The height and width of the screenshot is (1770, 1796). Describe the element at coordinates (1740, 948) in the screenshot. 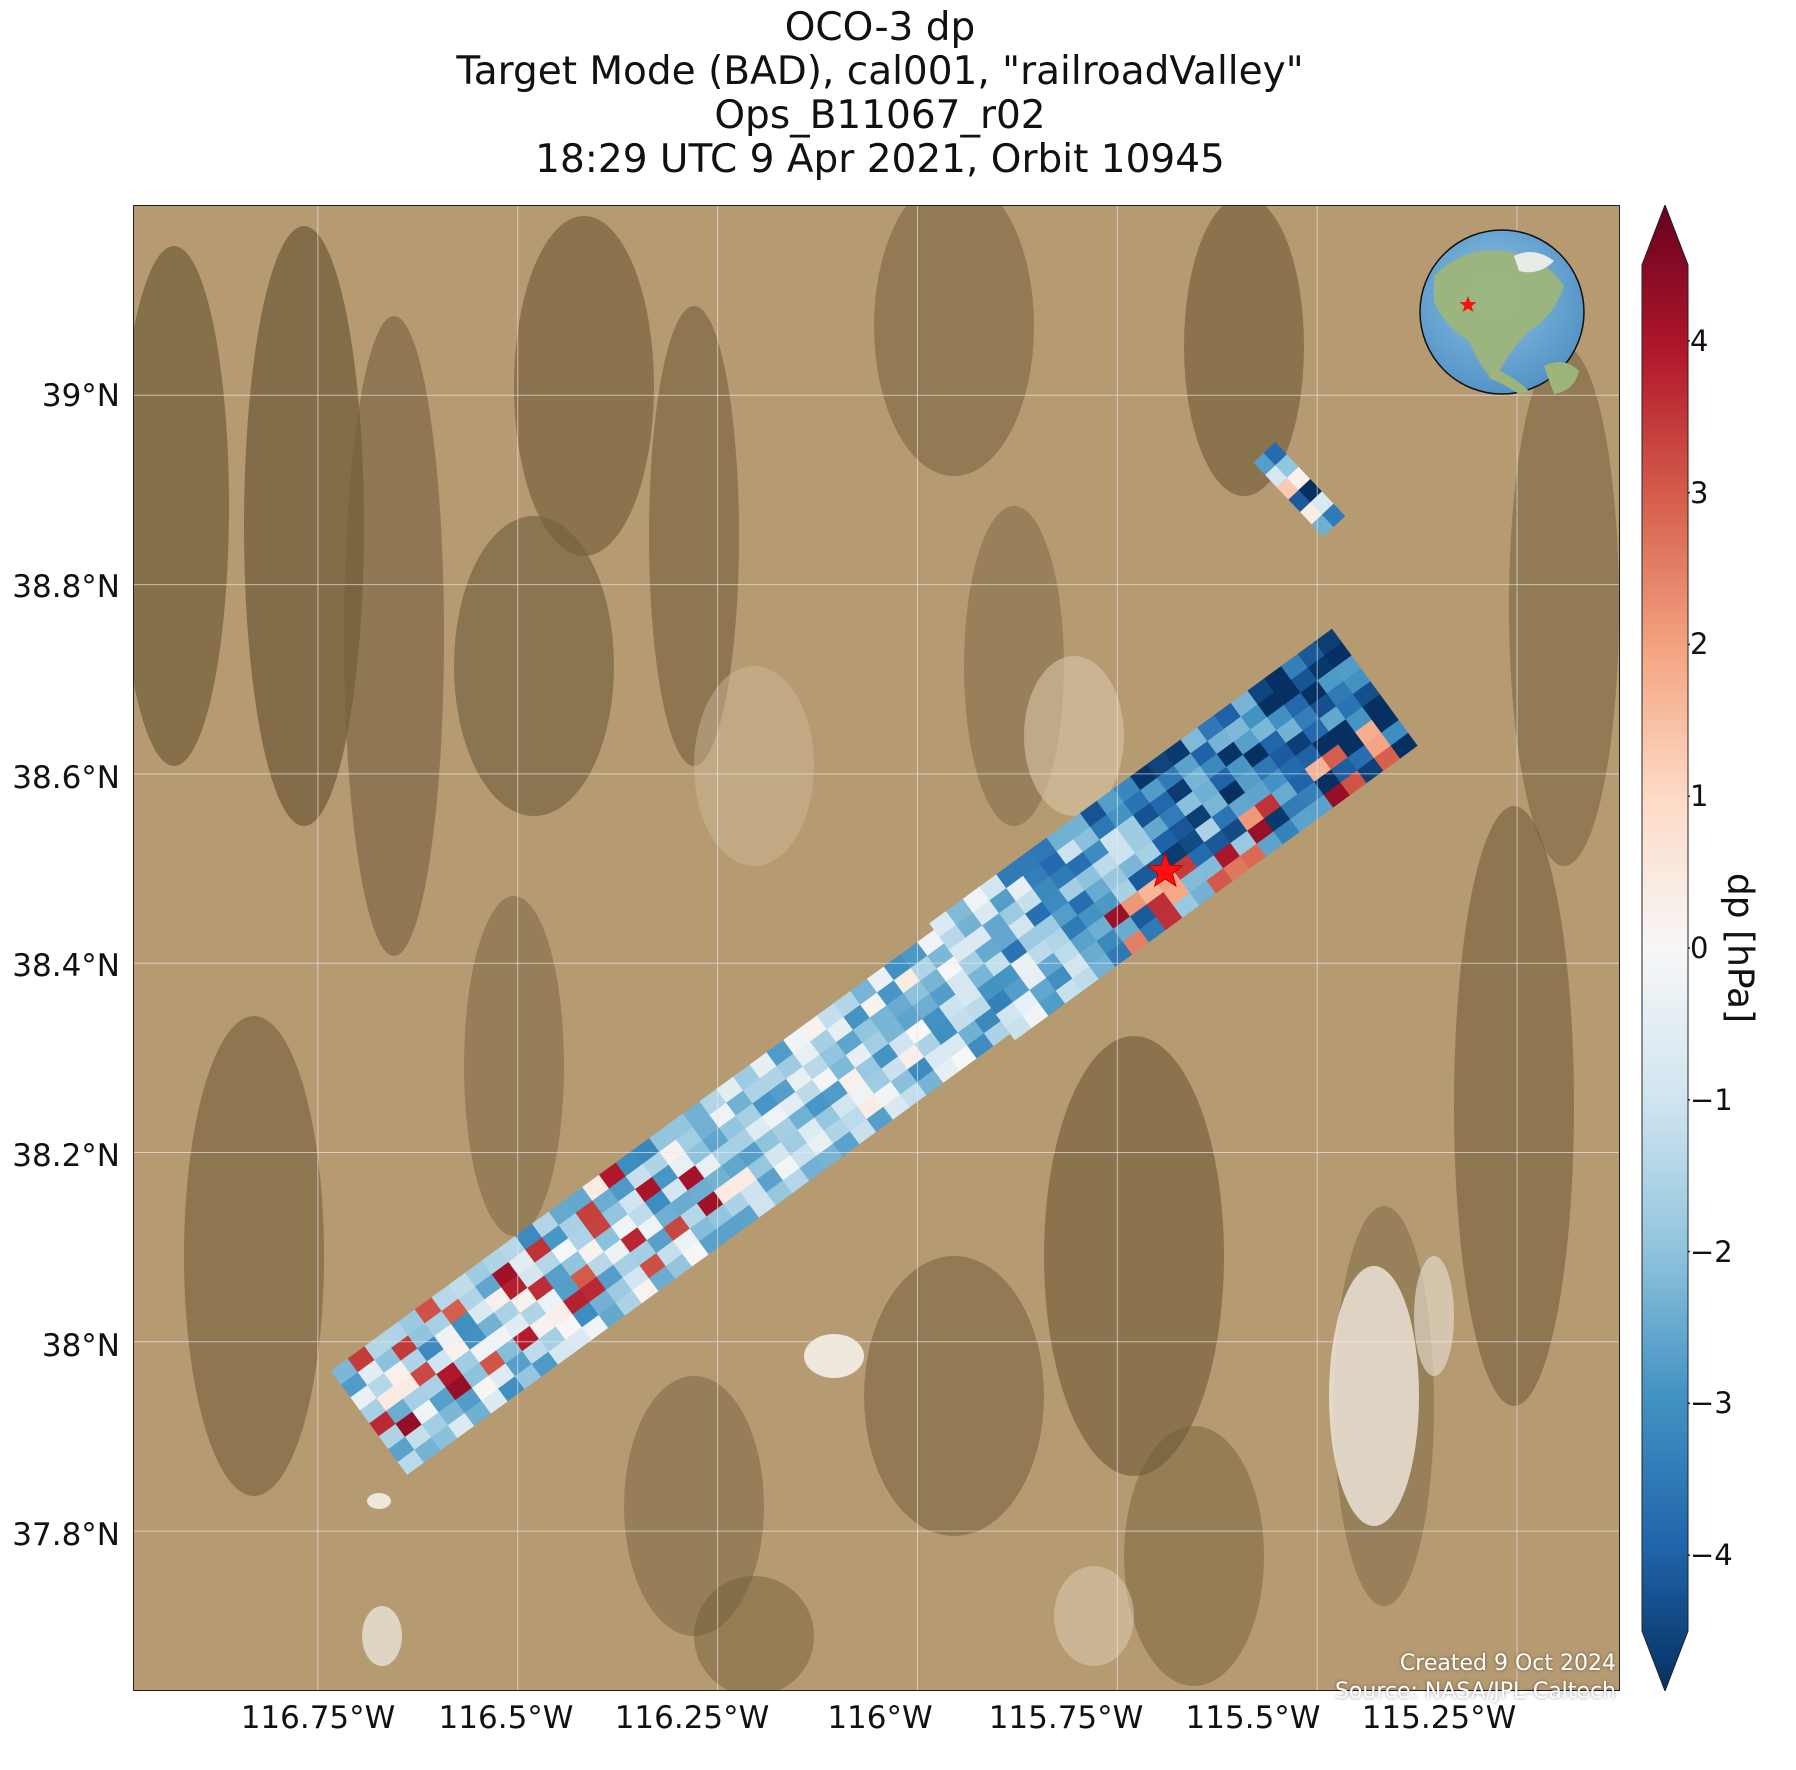

I see `colorbar-label: dp [hPa]` at that location.